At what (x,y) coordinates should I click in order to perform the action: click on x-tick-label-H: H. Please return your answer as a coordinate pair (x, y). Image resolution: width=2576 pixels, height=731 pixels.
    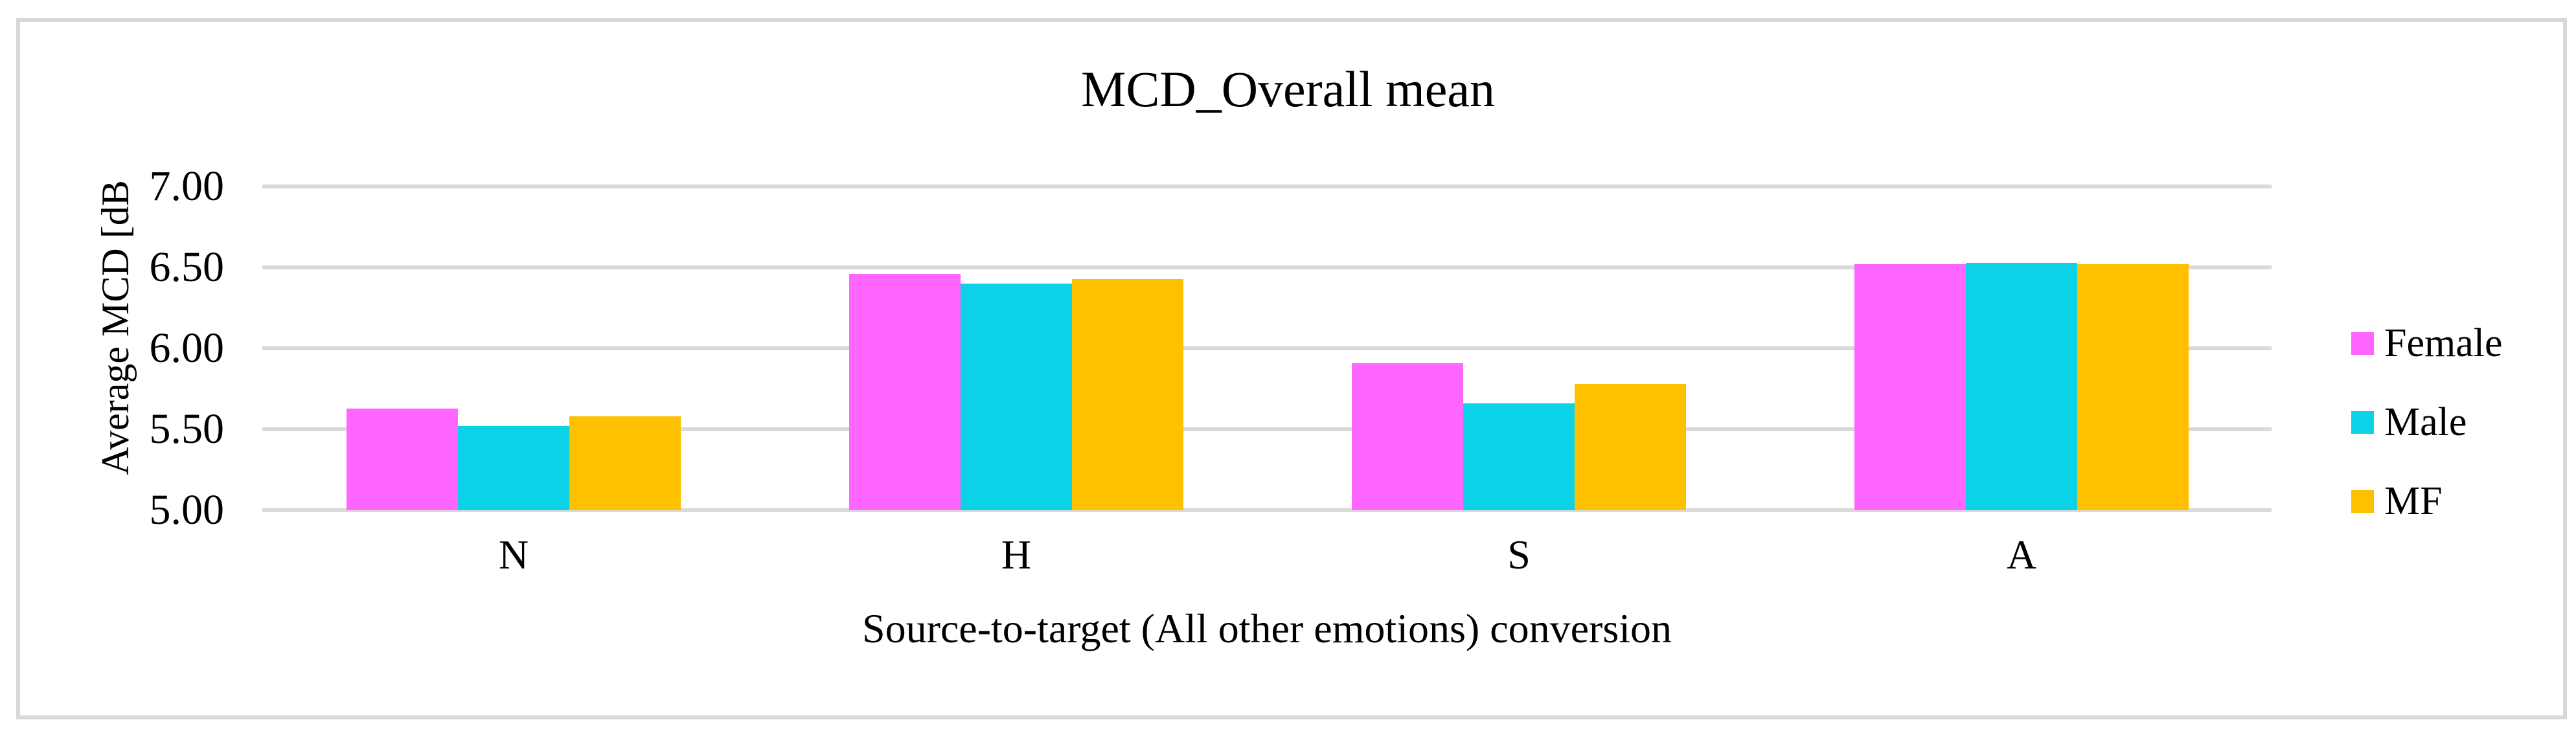
    Looking at the image, I should click on (1017, 555).